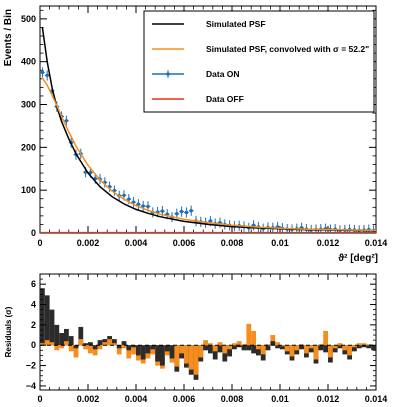 The height and width of the screenshot is (407, 420). What do you see at coordinates (33, 305) in the screenshot?
I see `bottom-y-tick-label: 4` at bounding box center [33, 305].